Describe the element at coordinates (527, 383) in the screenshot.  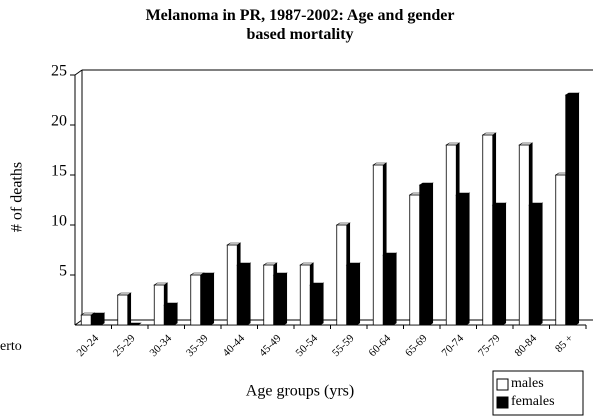
I see `legend-label: males` at that location.